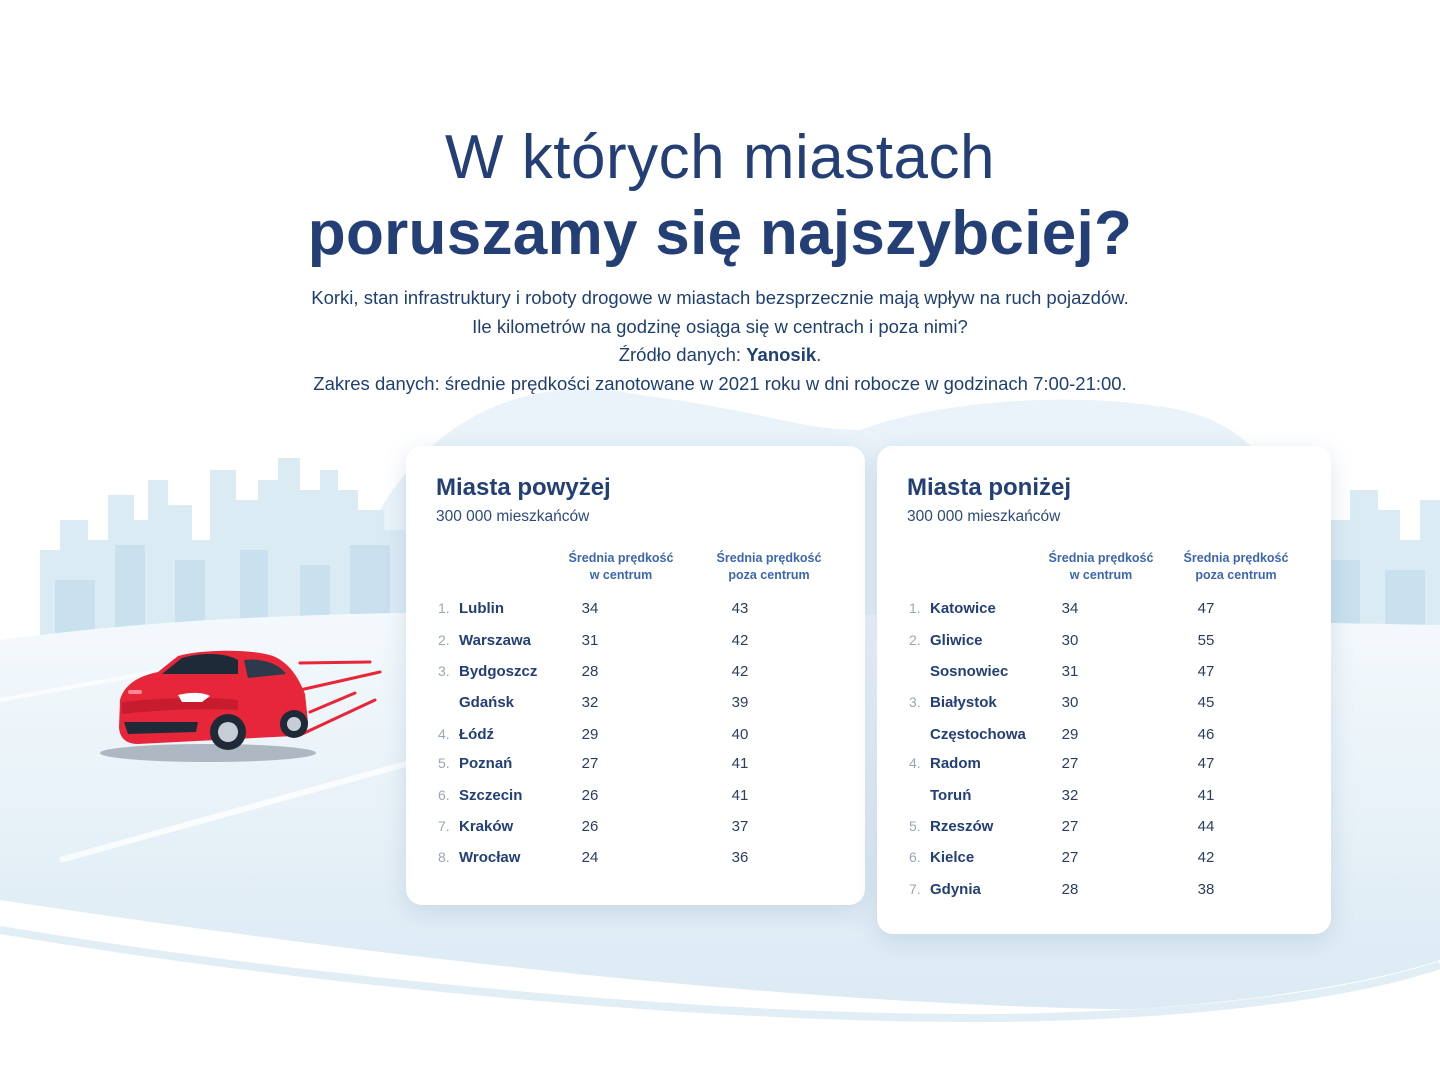 Image resolution: width=1440 pixels, height=1089 pixels. Describe the element at coordinates (635, 828) in the screenshot. I see `table-row: 7. Kraków 26 37` at that location.